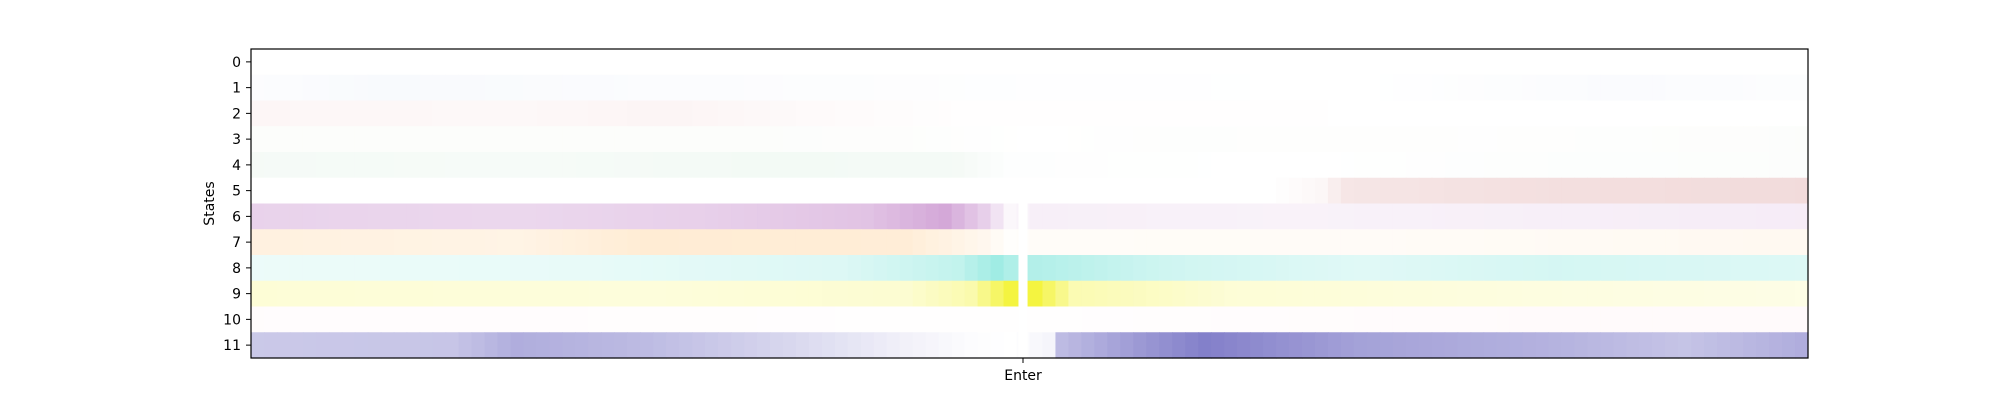 The width and height of the screenshot is (2000, 404). Describe the element at coordinates (1023, 371) in the screenshot. I see `x-axis-ticks: Enter` at that location.